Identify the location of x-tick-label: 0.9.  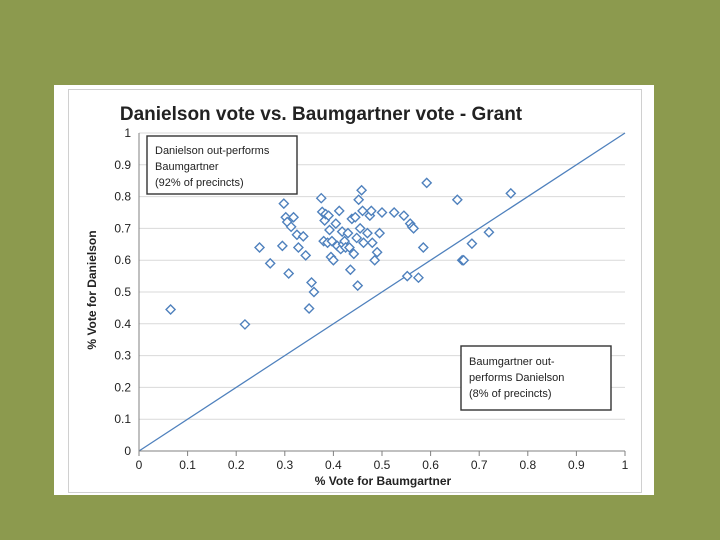
(576, 465).